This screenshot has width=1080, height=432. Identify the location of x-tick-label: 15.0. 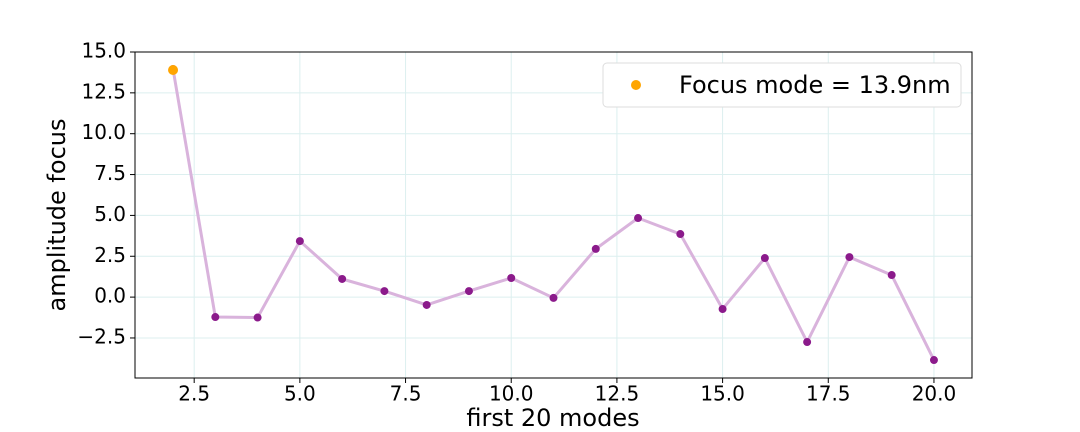
(722, 394).